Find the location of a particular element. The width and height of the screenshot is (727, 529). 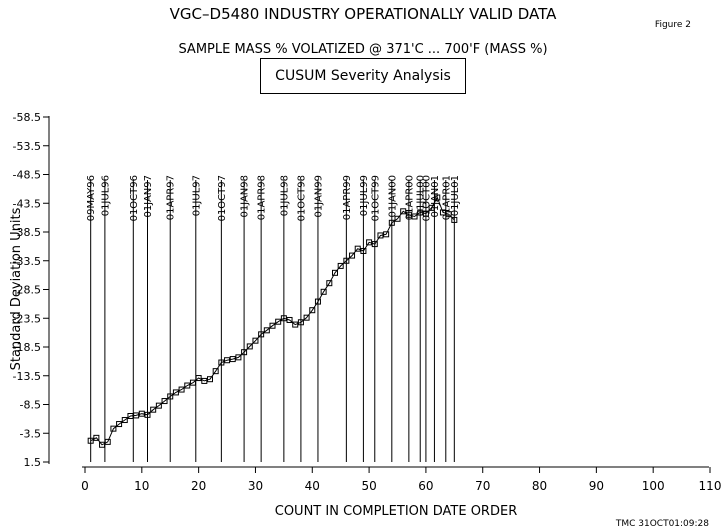

timestamp-footer: TMC 31OCT01:09:28 is located at coordinates (662, 524).